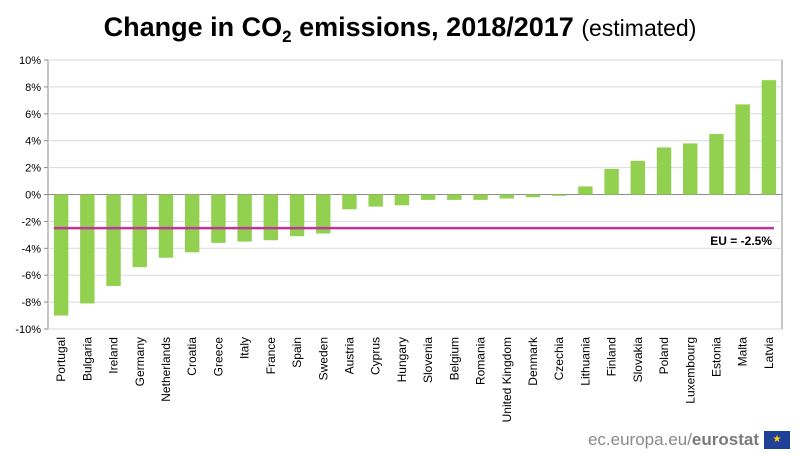 The width and height of the screenshot is (800, 456). What do you see at coordinates (506, 196) in the screenshot?
I see `bar-united-kingdom` at bounding box center [506, 196].